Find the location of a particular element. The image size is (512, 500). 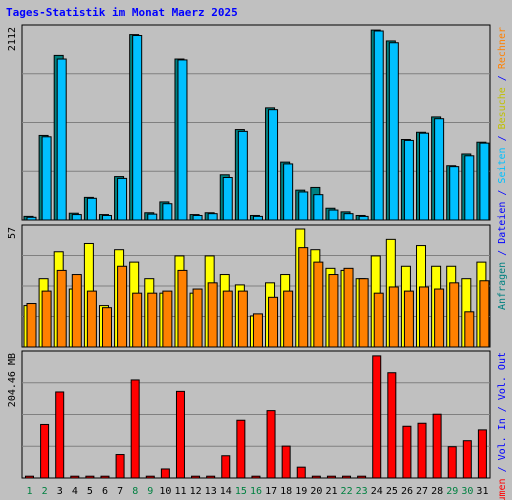

day-label: 6 is located at coordinates (105, 491).